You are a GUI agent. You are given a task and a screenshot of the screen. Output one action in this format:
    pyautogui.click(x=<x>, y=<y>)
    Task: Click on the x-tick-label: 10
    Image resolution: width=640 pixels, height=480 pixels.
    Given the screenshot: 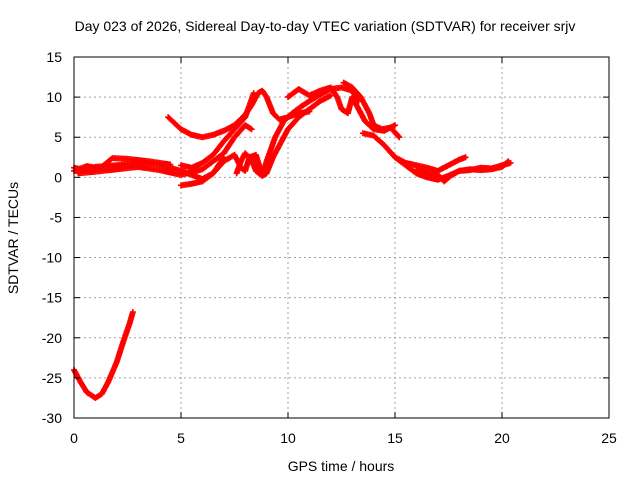 What is the action you would take?
    pyautogui.click(x=288, y=438)
    